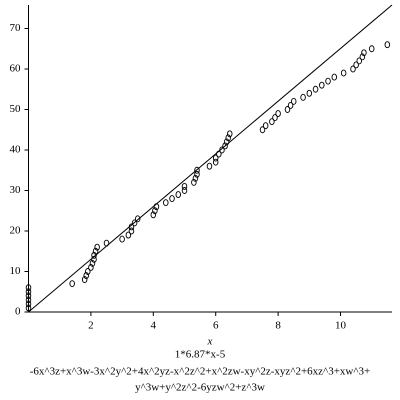 This screenshot has width=400, height=400. What do you see at coordinates (200, 355) in the screenshot?
I see `caption: 1*6.87*x-5` at bounding box center [200, 355].